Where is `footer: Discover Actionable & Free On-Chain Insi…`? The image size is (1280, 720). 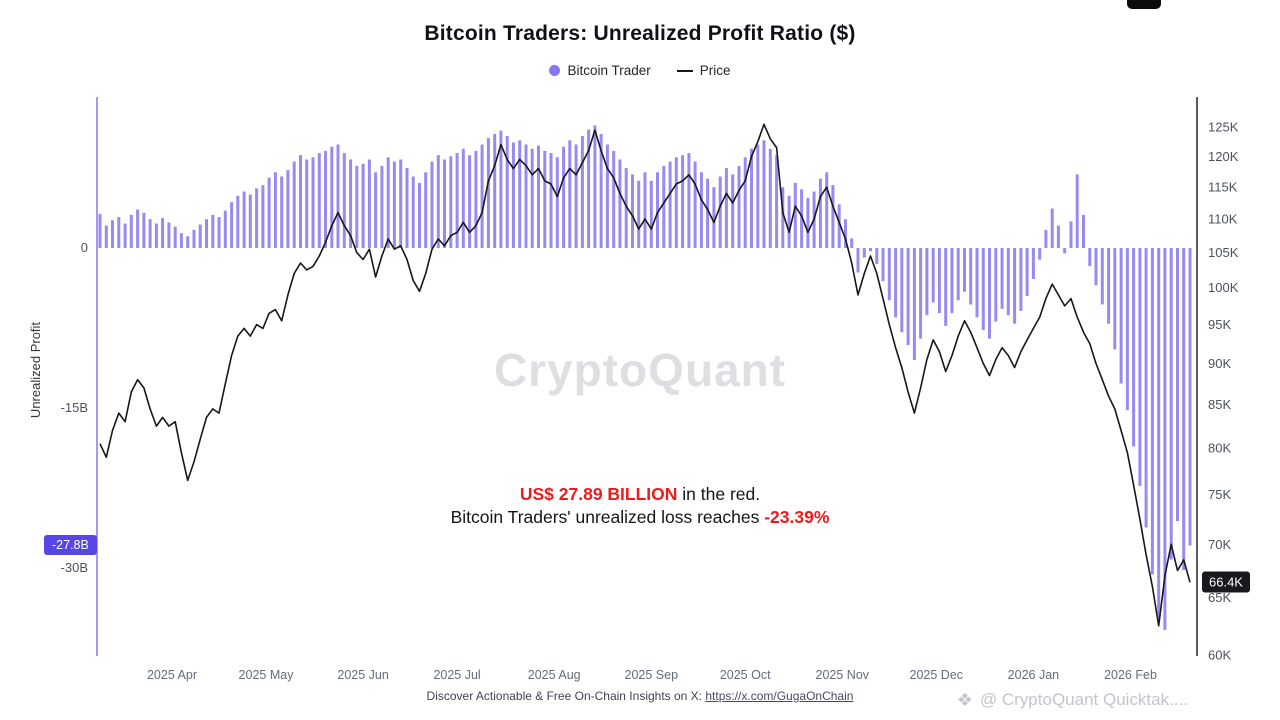 footer: Discover Actionable & Free On-Chain Insi… is located at coordinates (640, 696).